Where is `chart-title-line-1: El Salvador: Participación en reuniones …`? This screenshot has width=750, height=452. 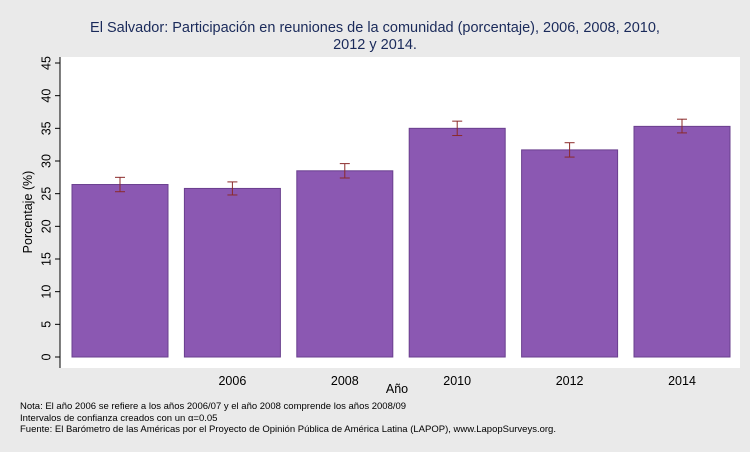
chart-title-line-1: El Salvador: Participación en reuniones … is located at coordinates (375, 28).